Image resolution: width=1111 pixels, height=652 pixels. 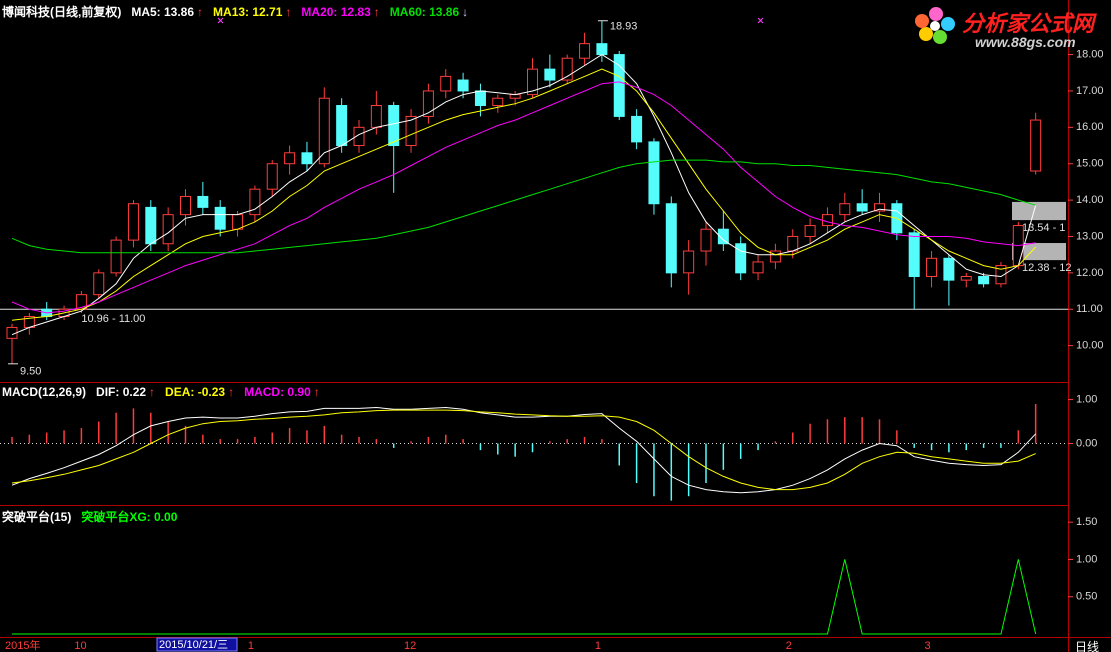 What do you see at coordinates (1090, 236) in the screenshot?
I see `y-tick-label: 13.00` at bounding box center [1090, 236].